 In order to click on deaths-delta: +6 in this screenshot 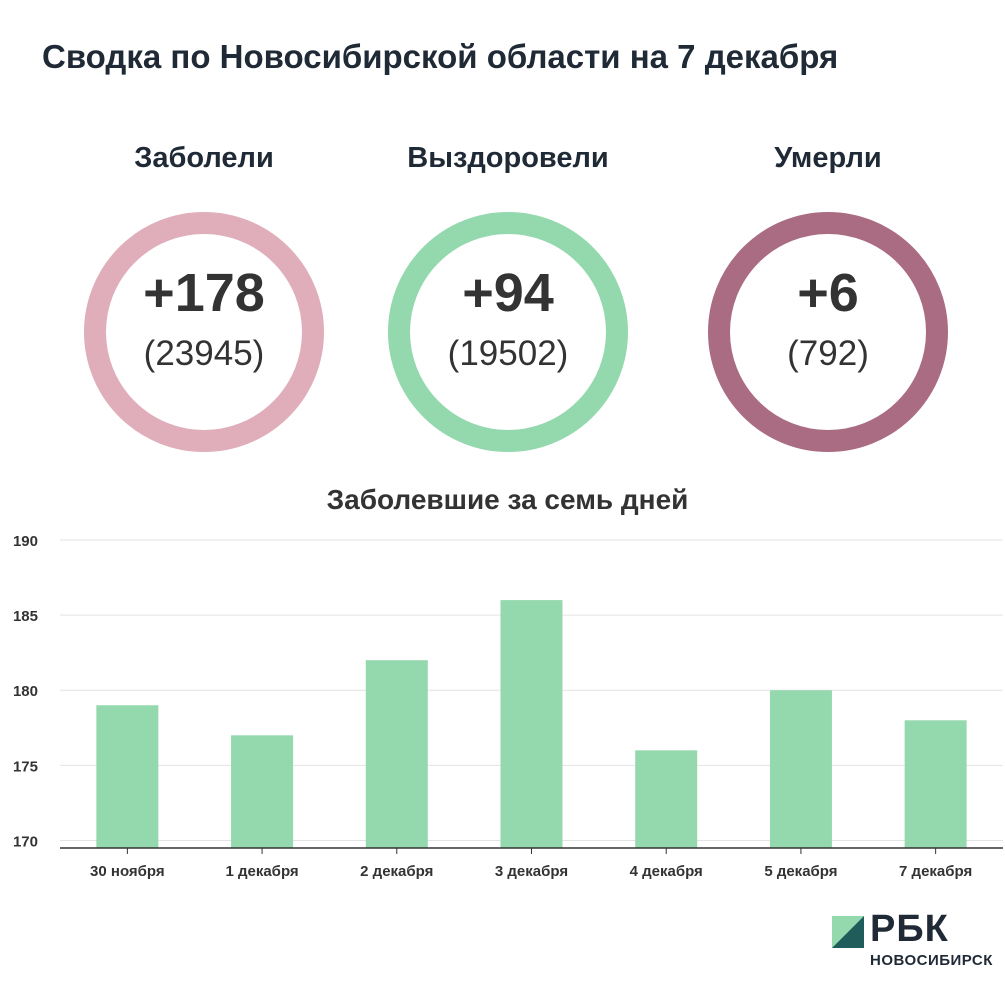, I will do `click(828, 293)`.